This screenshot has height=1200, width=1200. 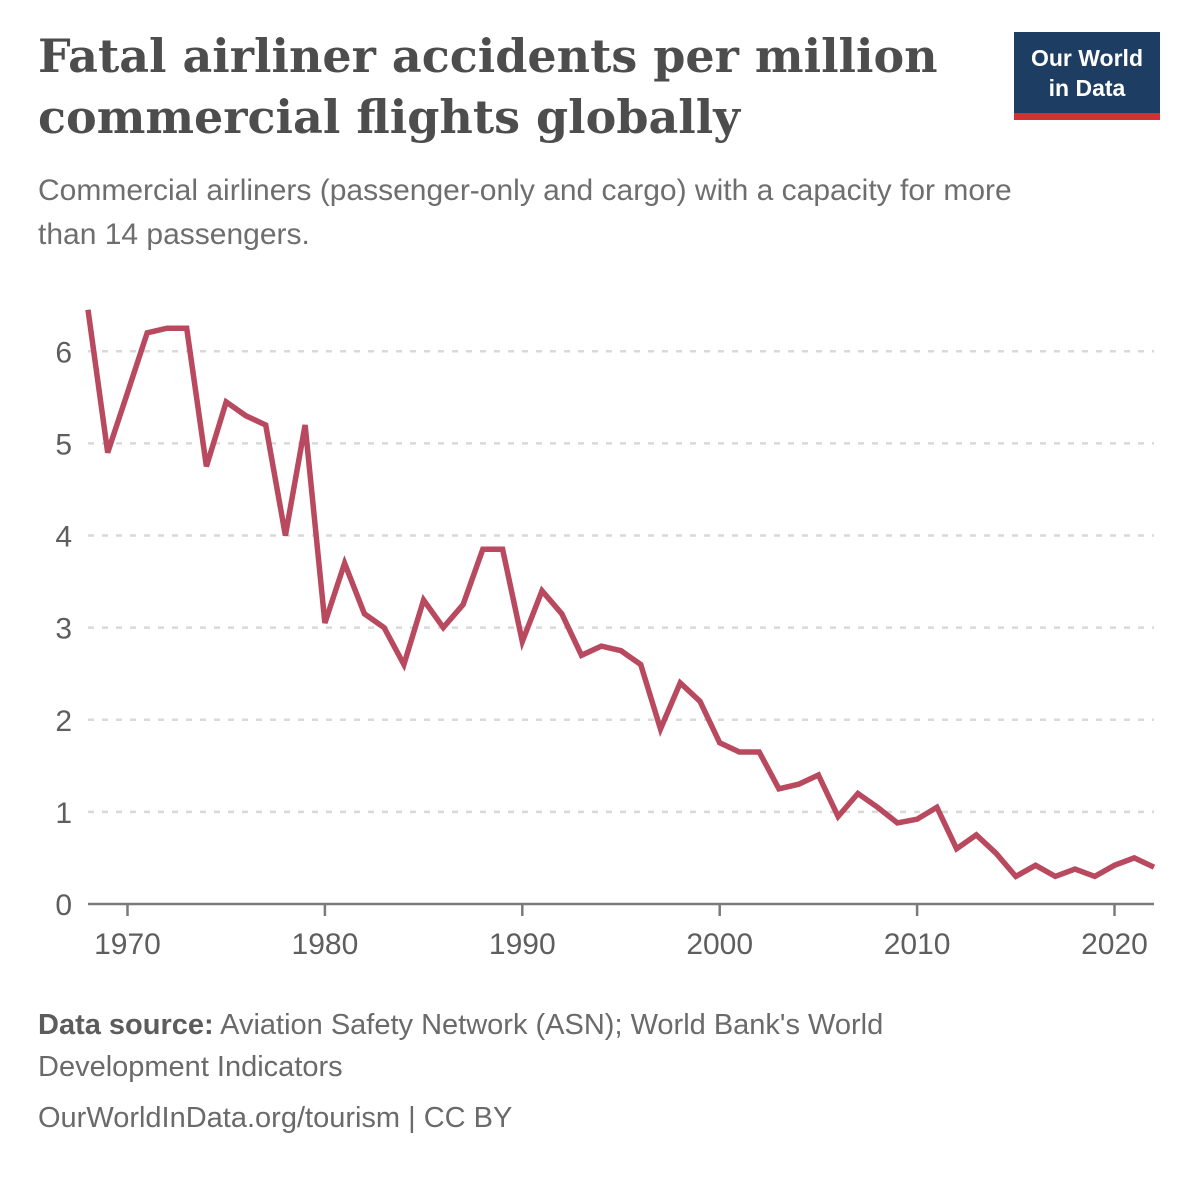 I want to click on owid-logo-line-2: in Data, so click(x=1087, y=87).